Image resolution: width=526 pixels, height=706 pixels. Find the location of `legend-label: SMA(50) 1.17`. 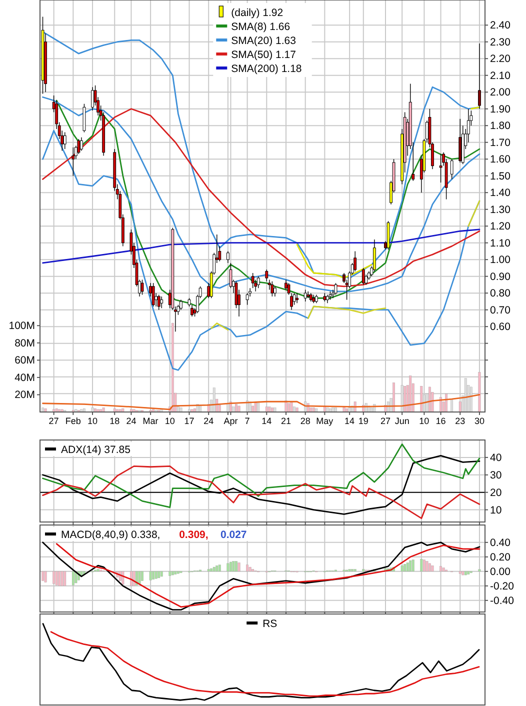

legend-label: SMA(50) 1.17 is located at coordinates (263, 55).